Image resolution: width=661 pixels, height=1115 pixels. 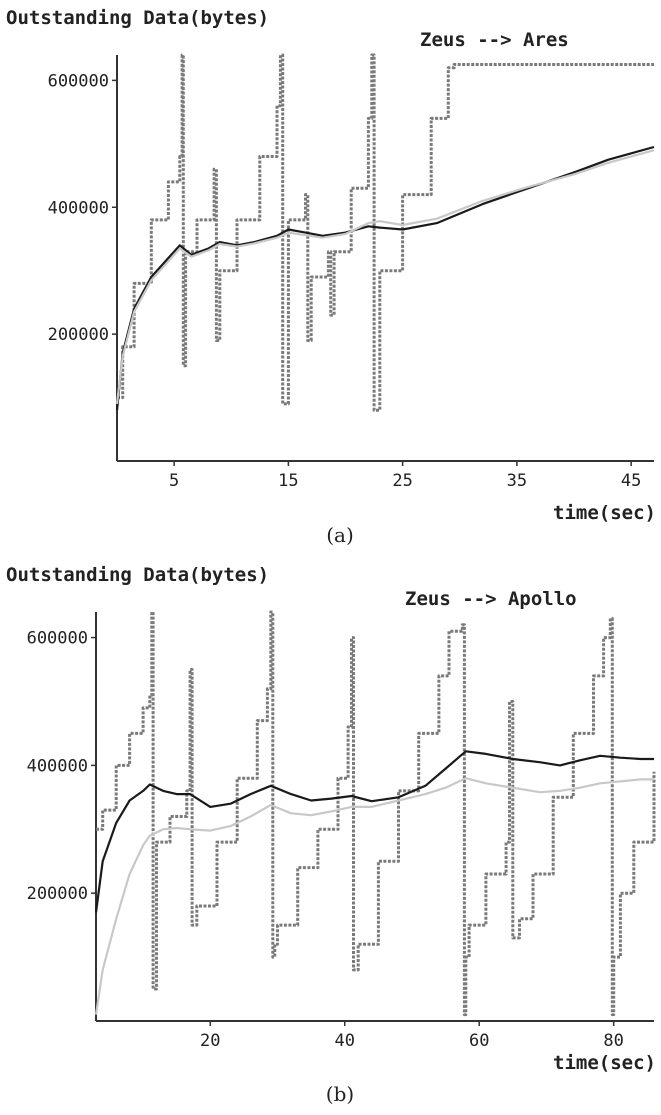 What do you see at coordinates (340, 535) in the screenshot?
I see `chart-a-panel-label: (a)` at bounding box center [340, 535].